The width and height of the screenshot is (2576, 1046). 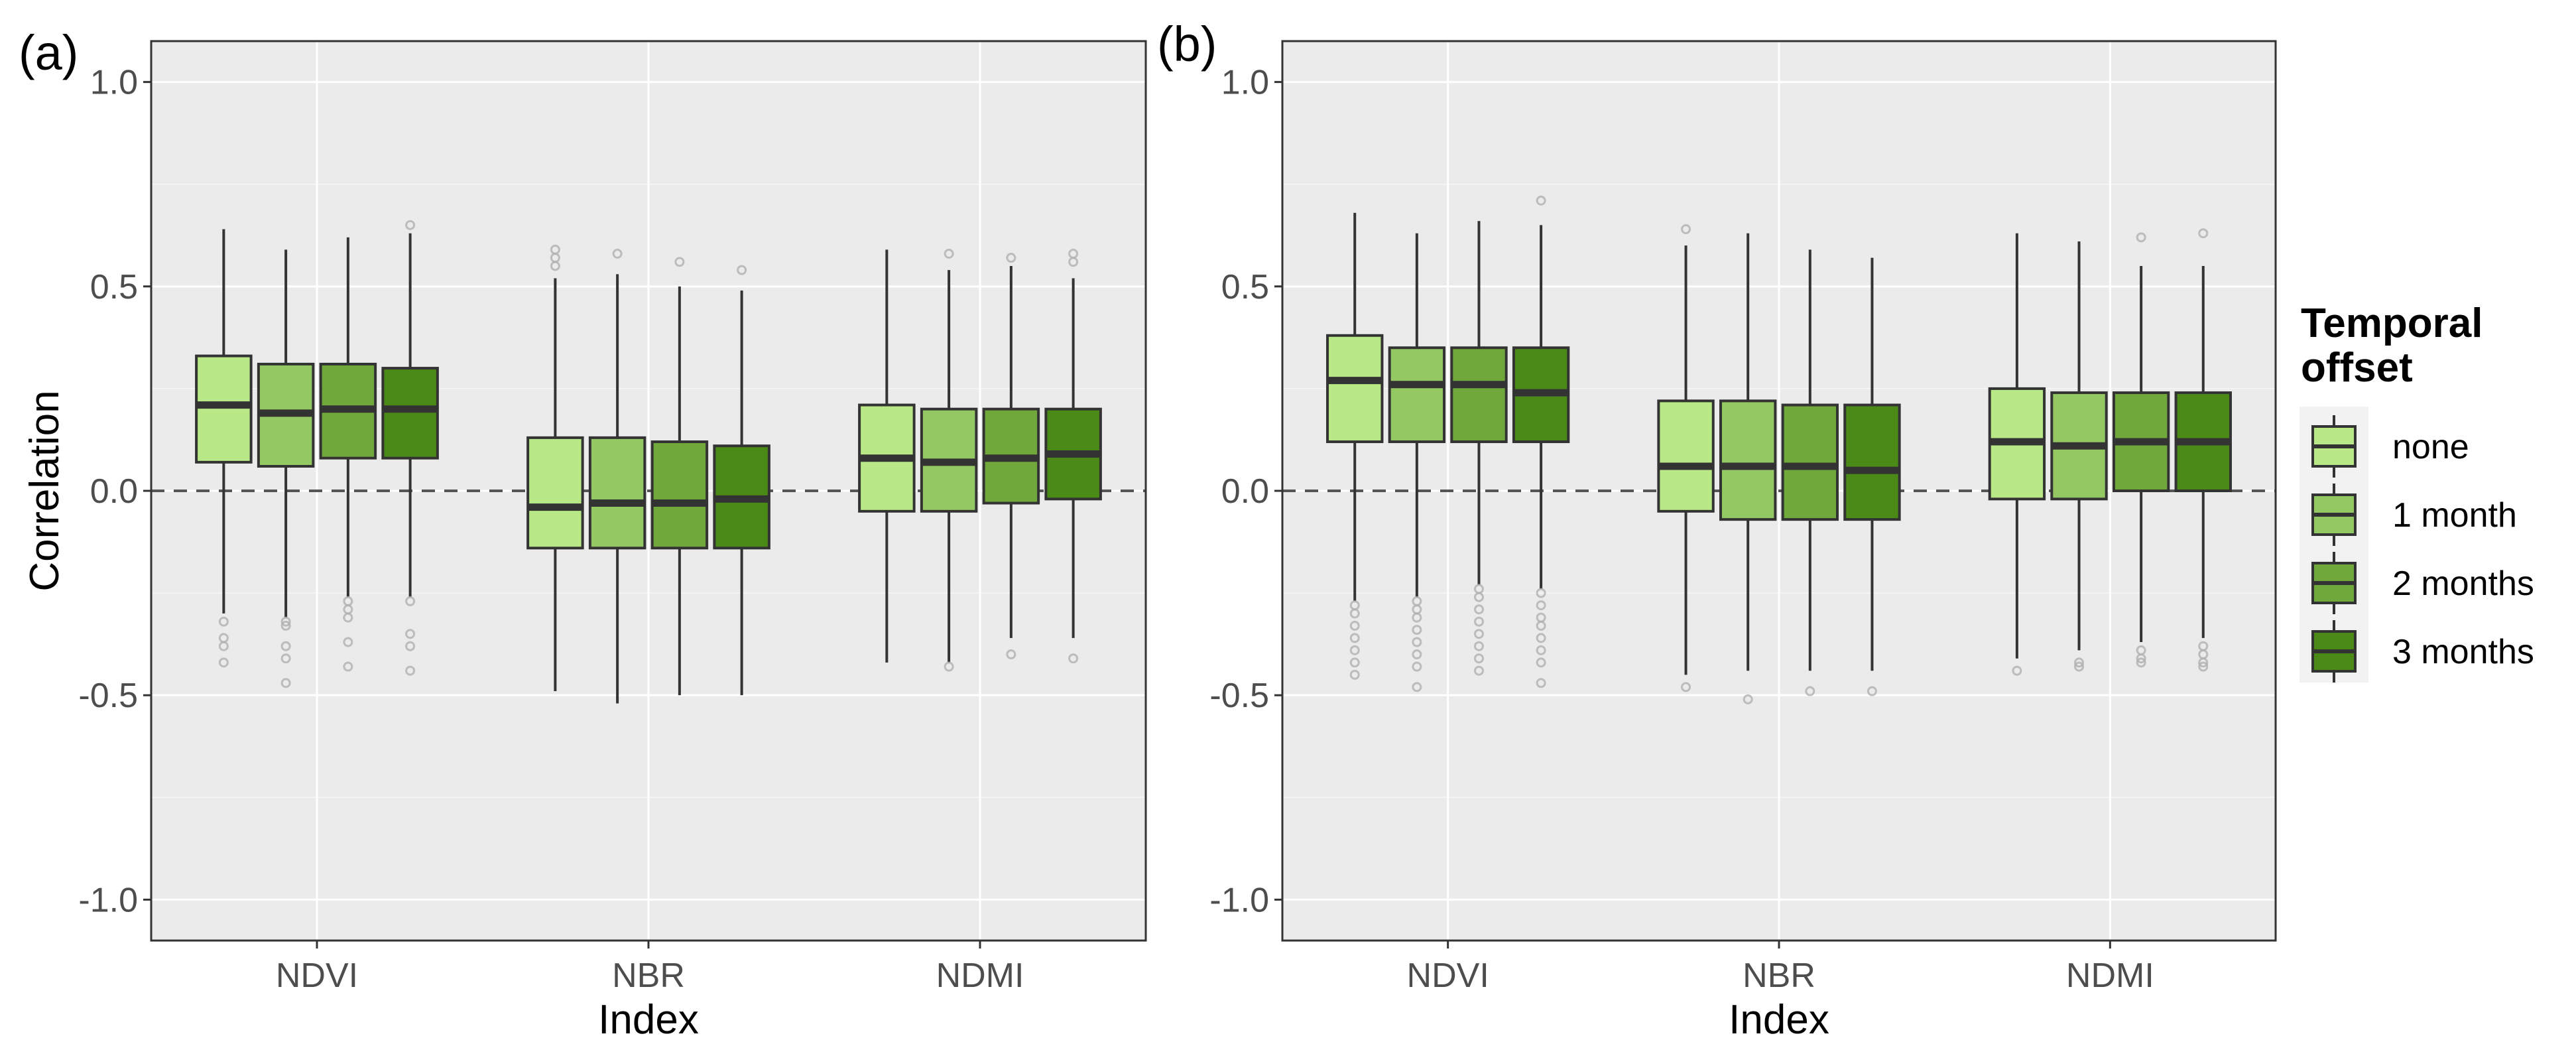 What do you see at coordinates (1479, 448) in the screenshot?
I see `box-ndvi-2-months` at bounding box center [1479, 448].